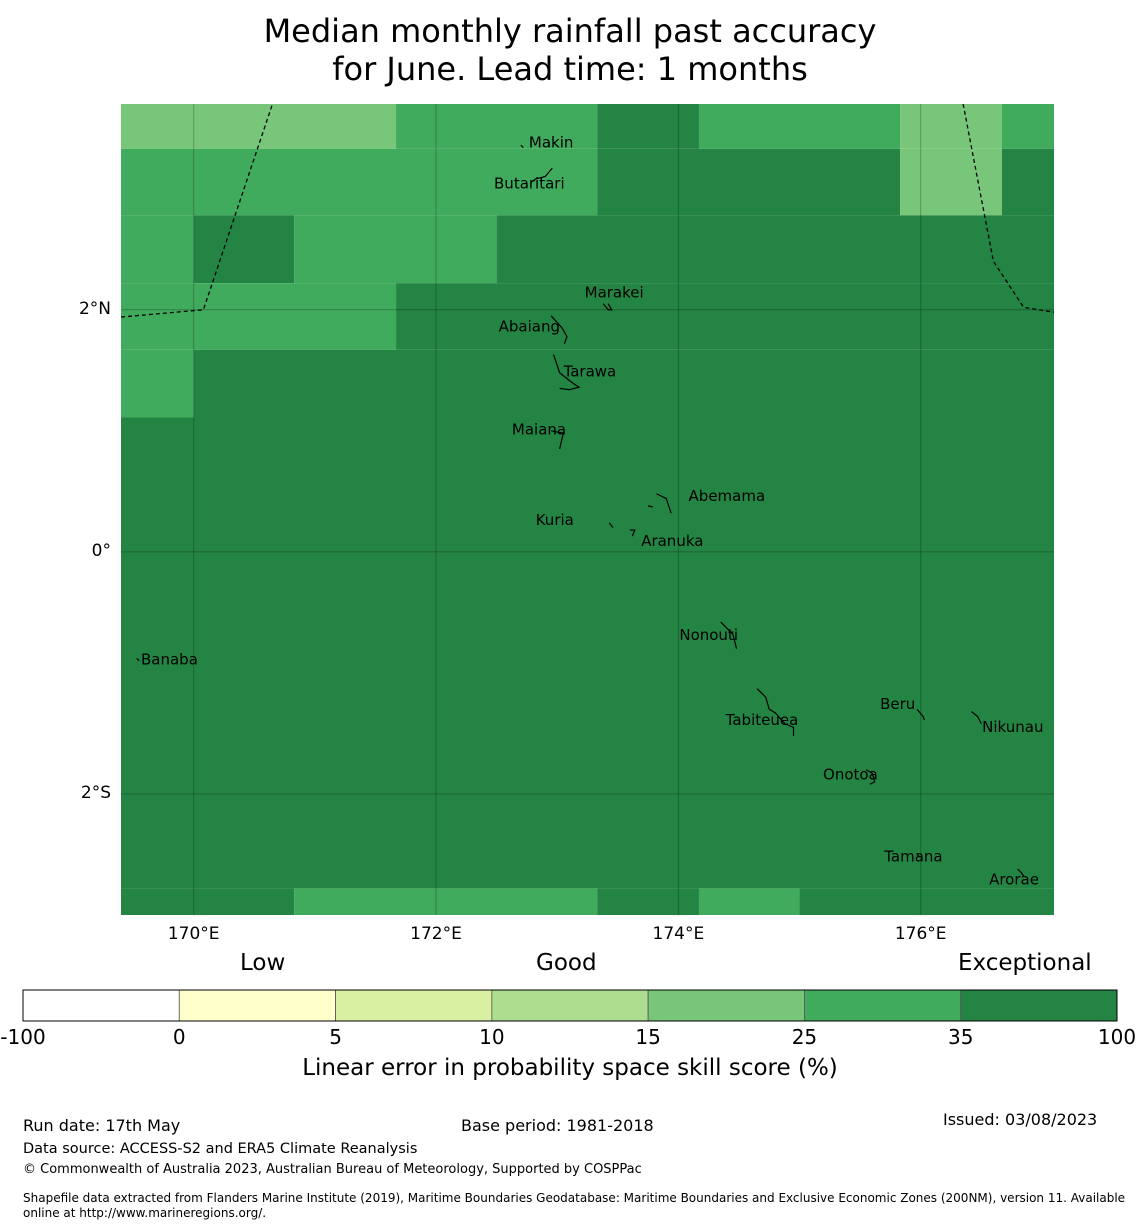  What do you see at coordinates (335, 1037) in the screenshot?
I see `colorbar-tick-label: 5` at bounding box center [335, 1037].